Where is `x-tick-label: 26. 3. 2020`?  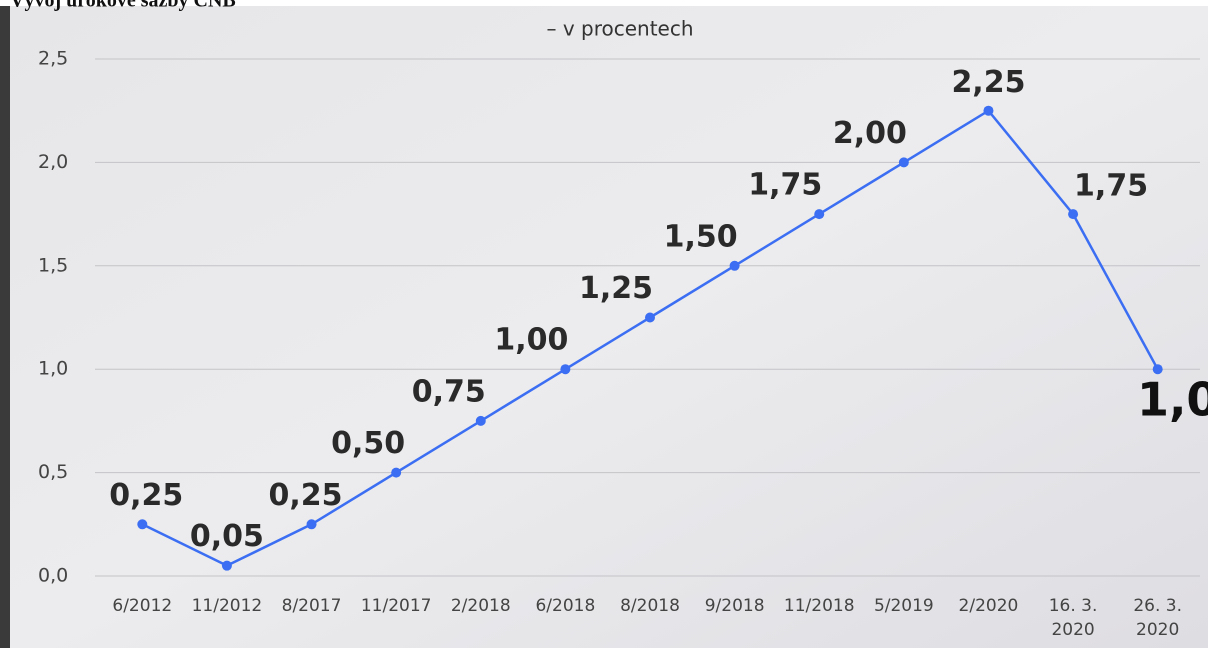 x-tick-label: 26. 3. 2020 is located at coordinates (1157, 618).